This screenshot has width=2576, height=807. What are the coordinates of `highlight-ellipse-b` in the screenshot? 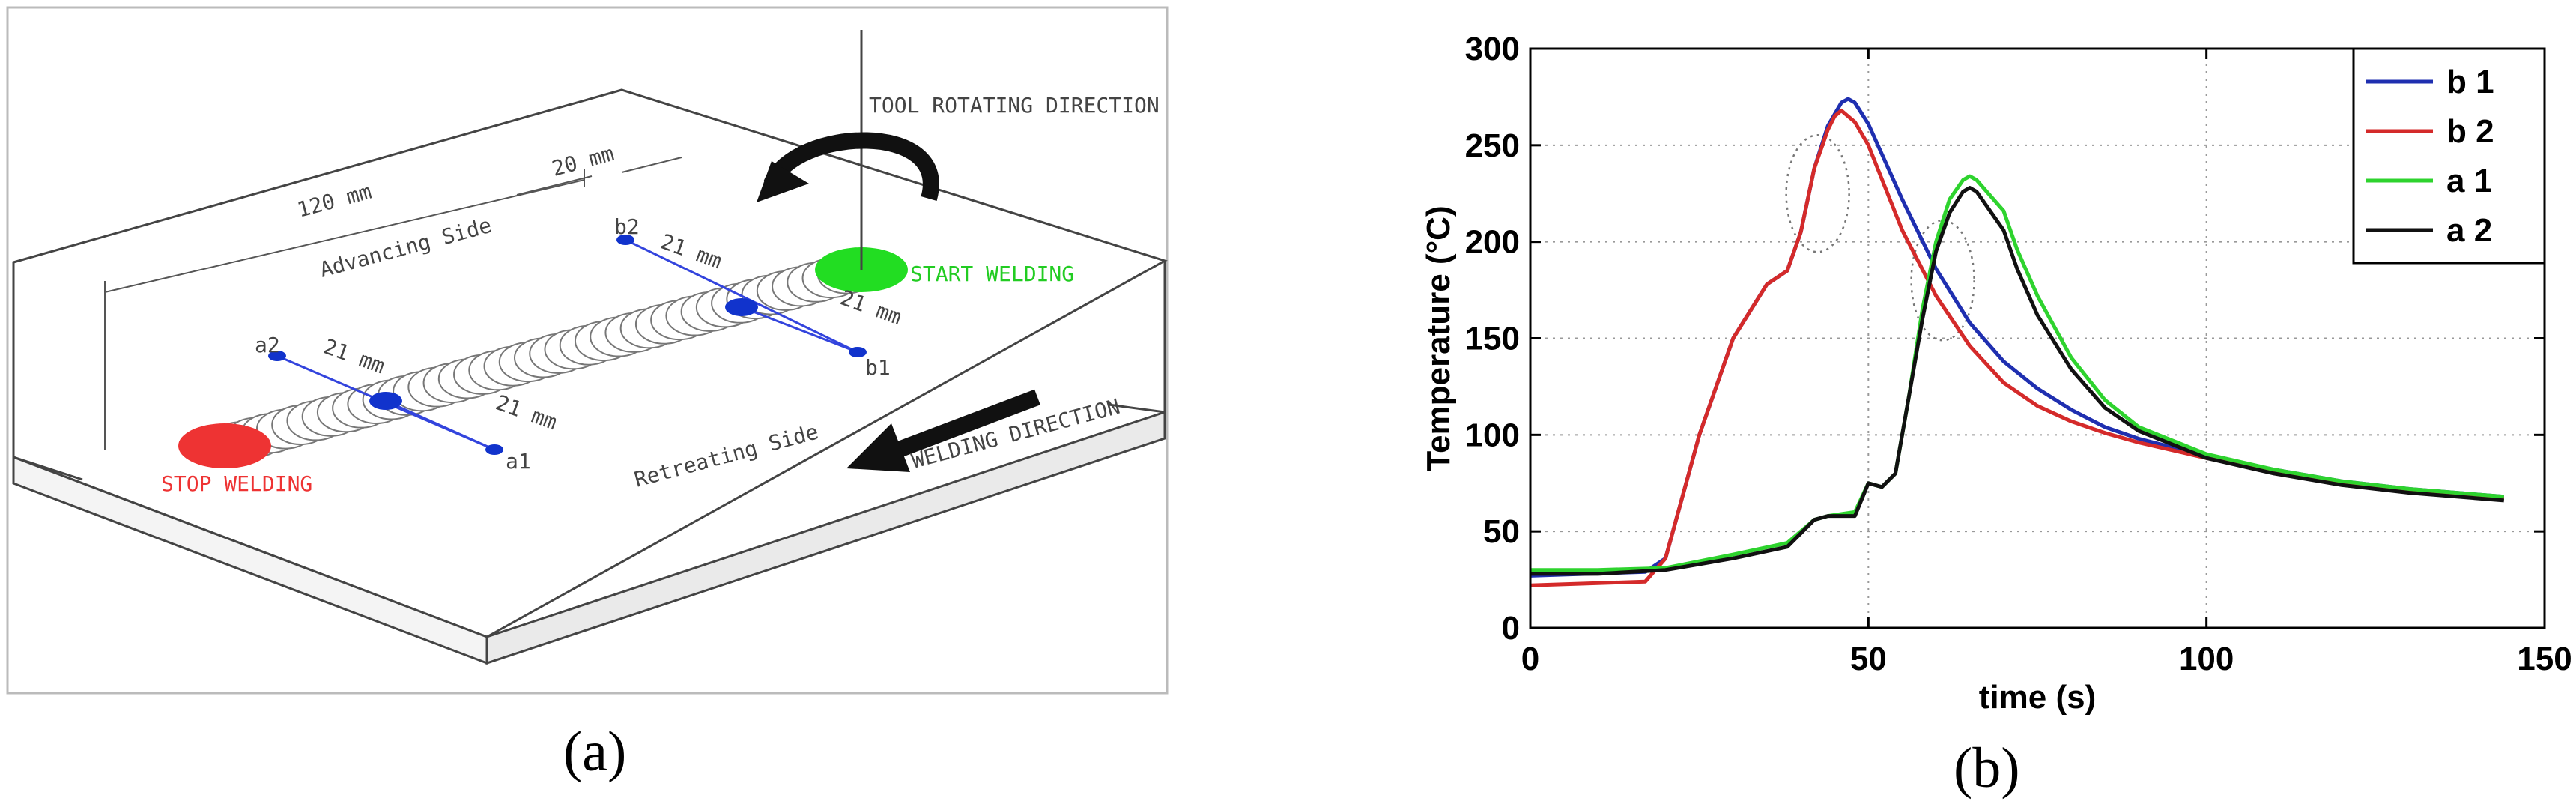 It's located at (1817, 193).